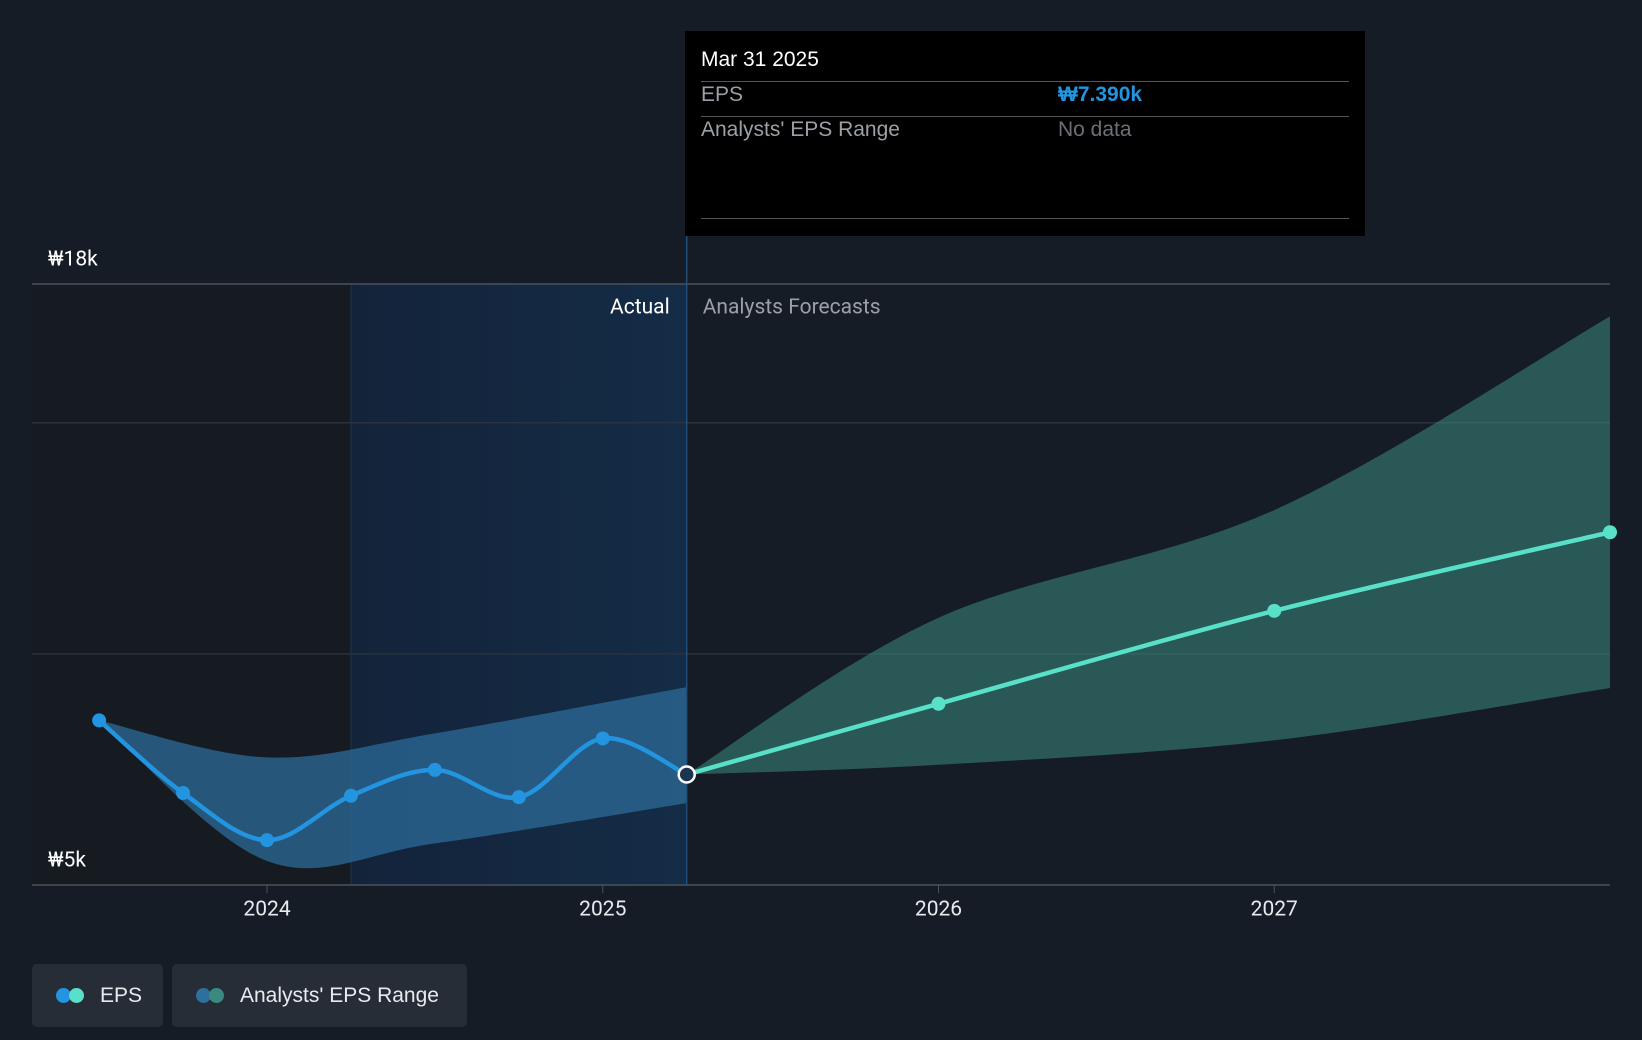 This screenshot has width=1642, height=1040. I want to click on x-tick-label: 2027, so click(1274, 910).